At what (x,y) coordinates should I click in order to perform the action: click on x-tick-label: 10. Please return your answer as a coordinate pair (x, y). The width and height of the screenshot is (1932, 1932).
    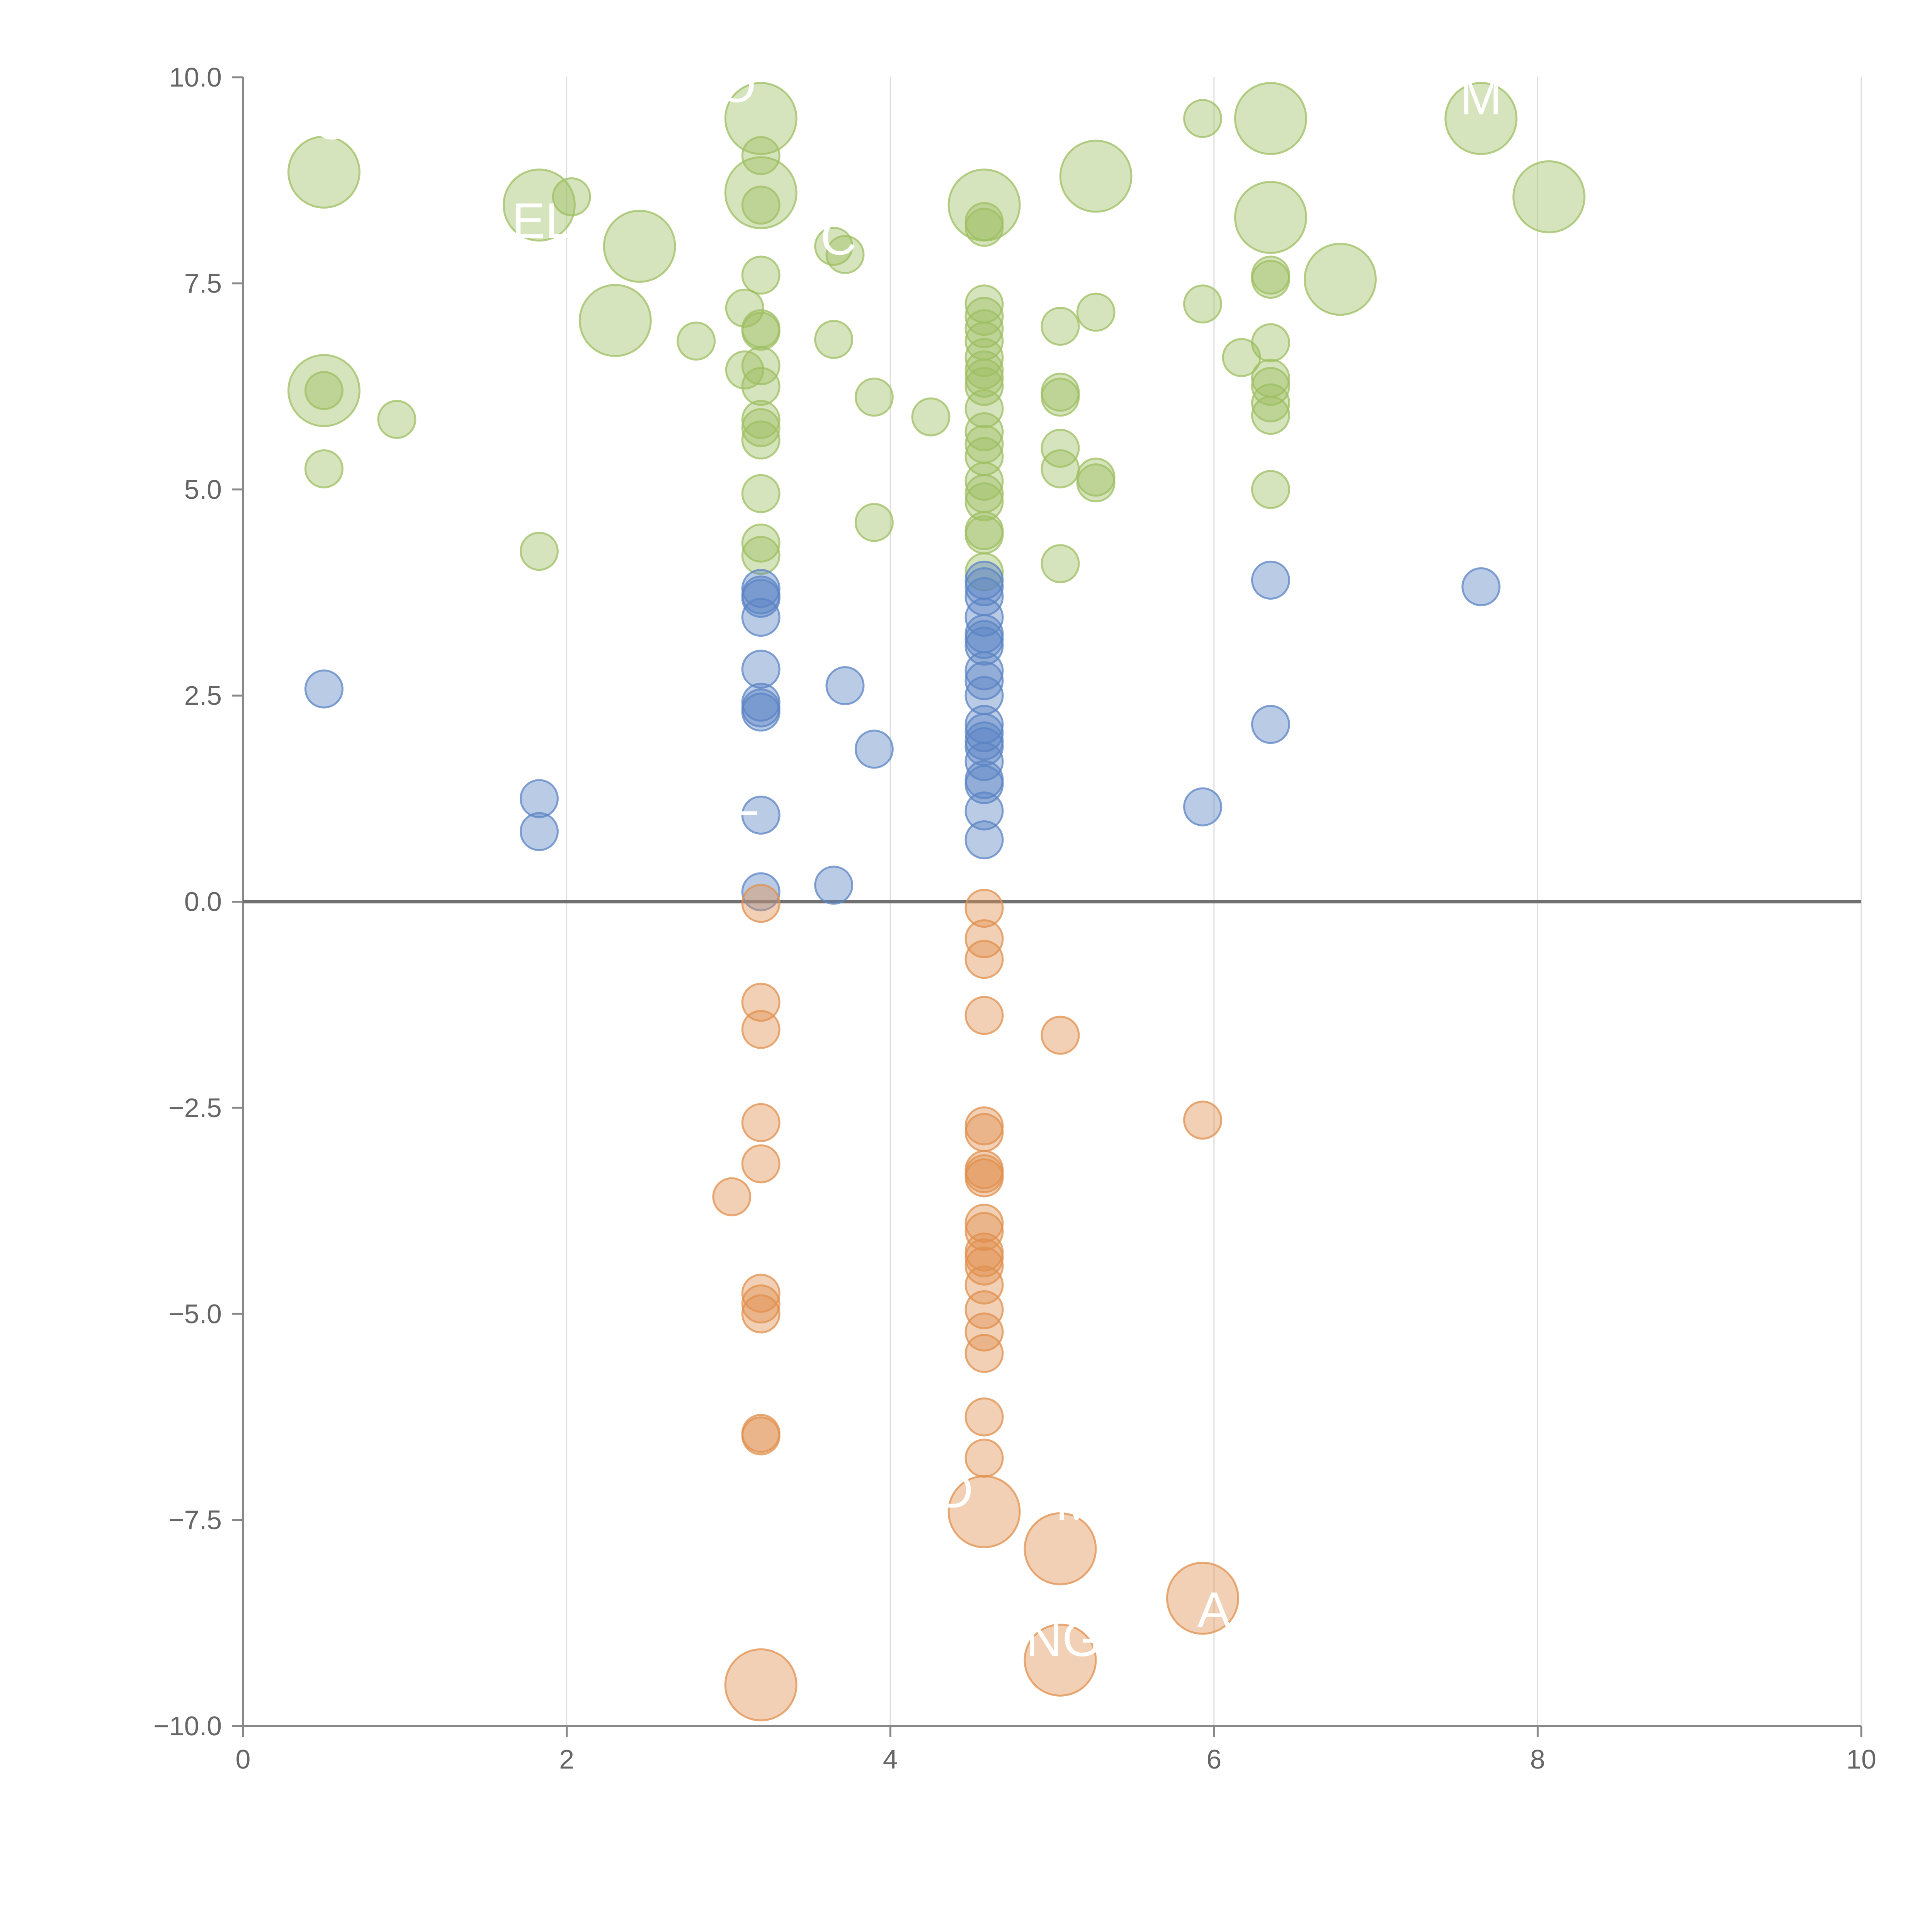
    Looking at the image, I should click on (1861, 1759).